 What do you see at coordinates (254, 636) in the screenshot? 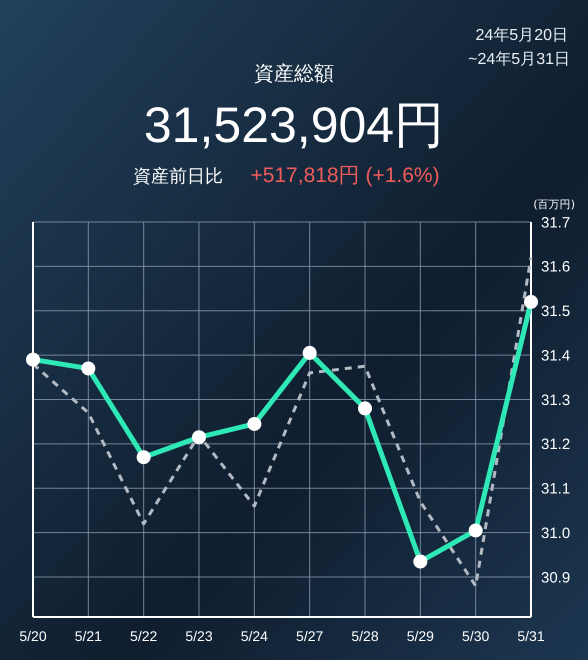
I see `x-tick-label: 5/24` at bounding box center [254, 636].